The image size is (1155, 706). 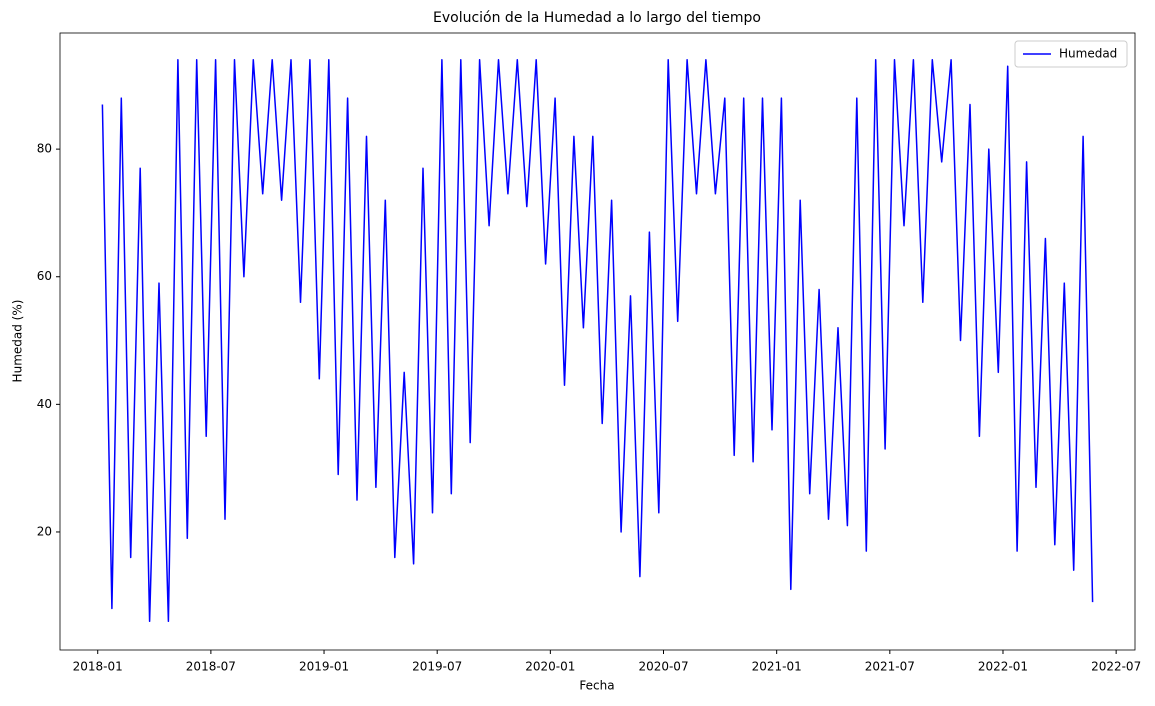 I want to click on legend-label: Humedad, so click(x=1088, y=54).